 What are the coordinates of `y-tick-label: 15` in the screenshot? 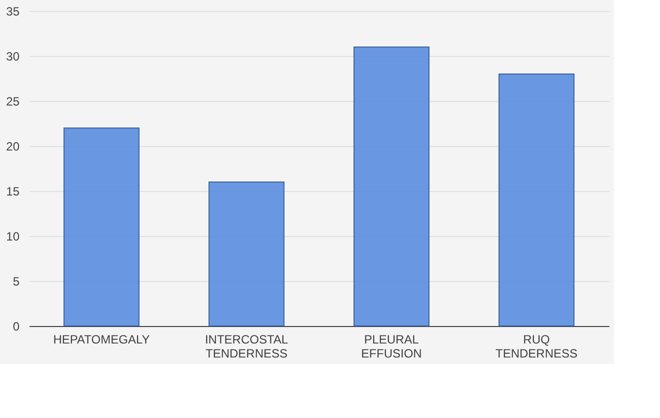 It's located at (13, 191).